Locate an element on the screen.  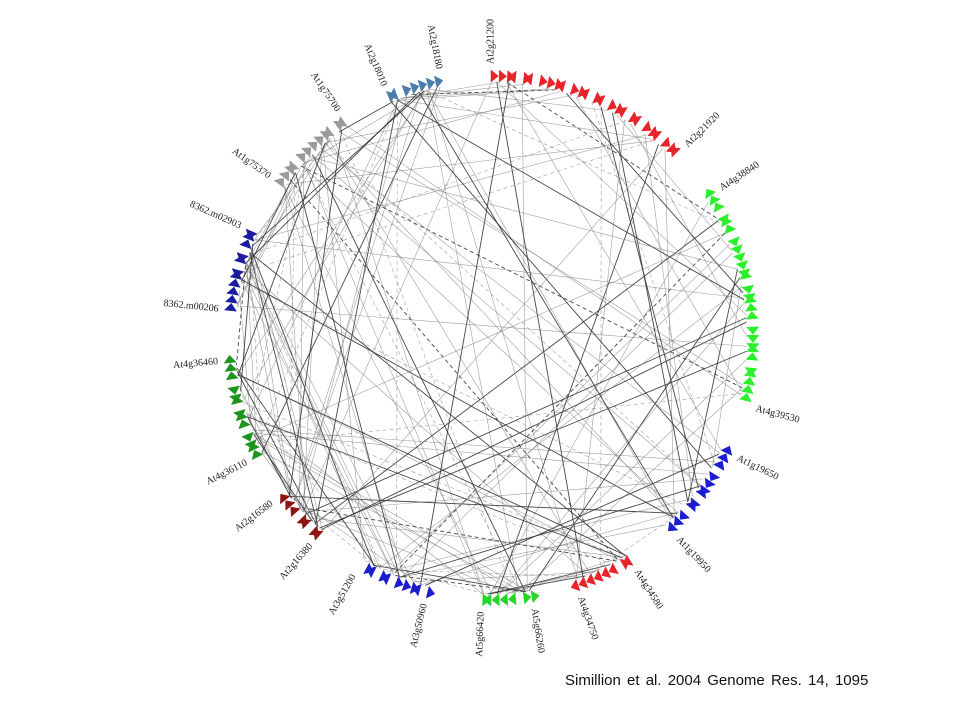
gene-label: At1g75370 is located at coordinates (251, 163).